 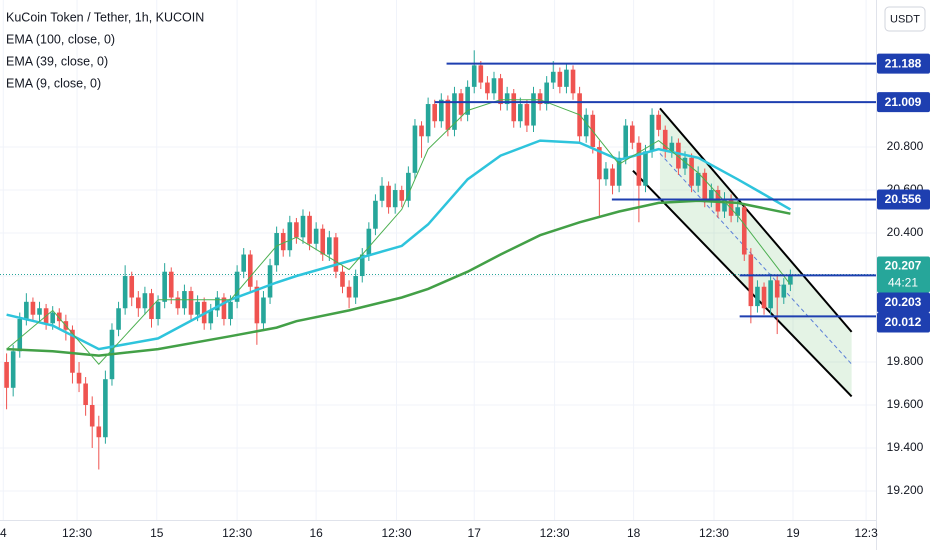 What do you see at coordinates (756, 220) in the screenshot?
I see `channel-upper` at bounding box center [756, 220].